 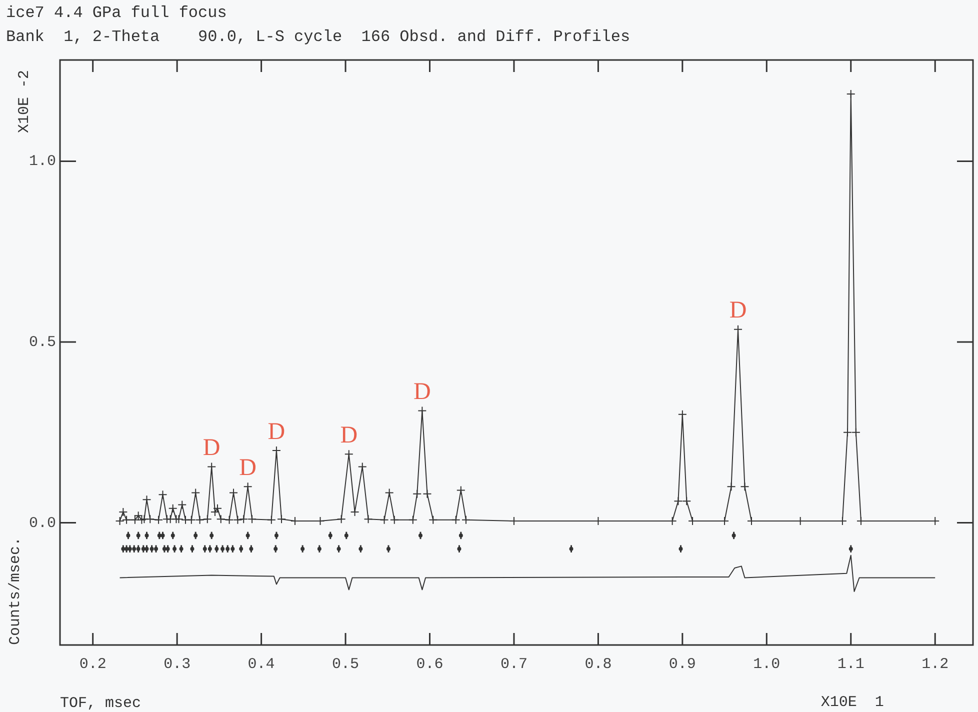 What do you see at coordinates (318, 37) in the screenshot?
I see `chart-subtitle: Bank 1, 2-Theta 90.0, L-S cycle 166 Obsd. and Diff. Profiles` at bounding box center [318, 37].